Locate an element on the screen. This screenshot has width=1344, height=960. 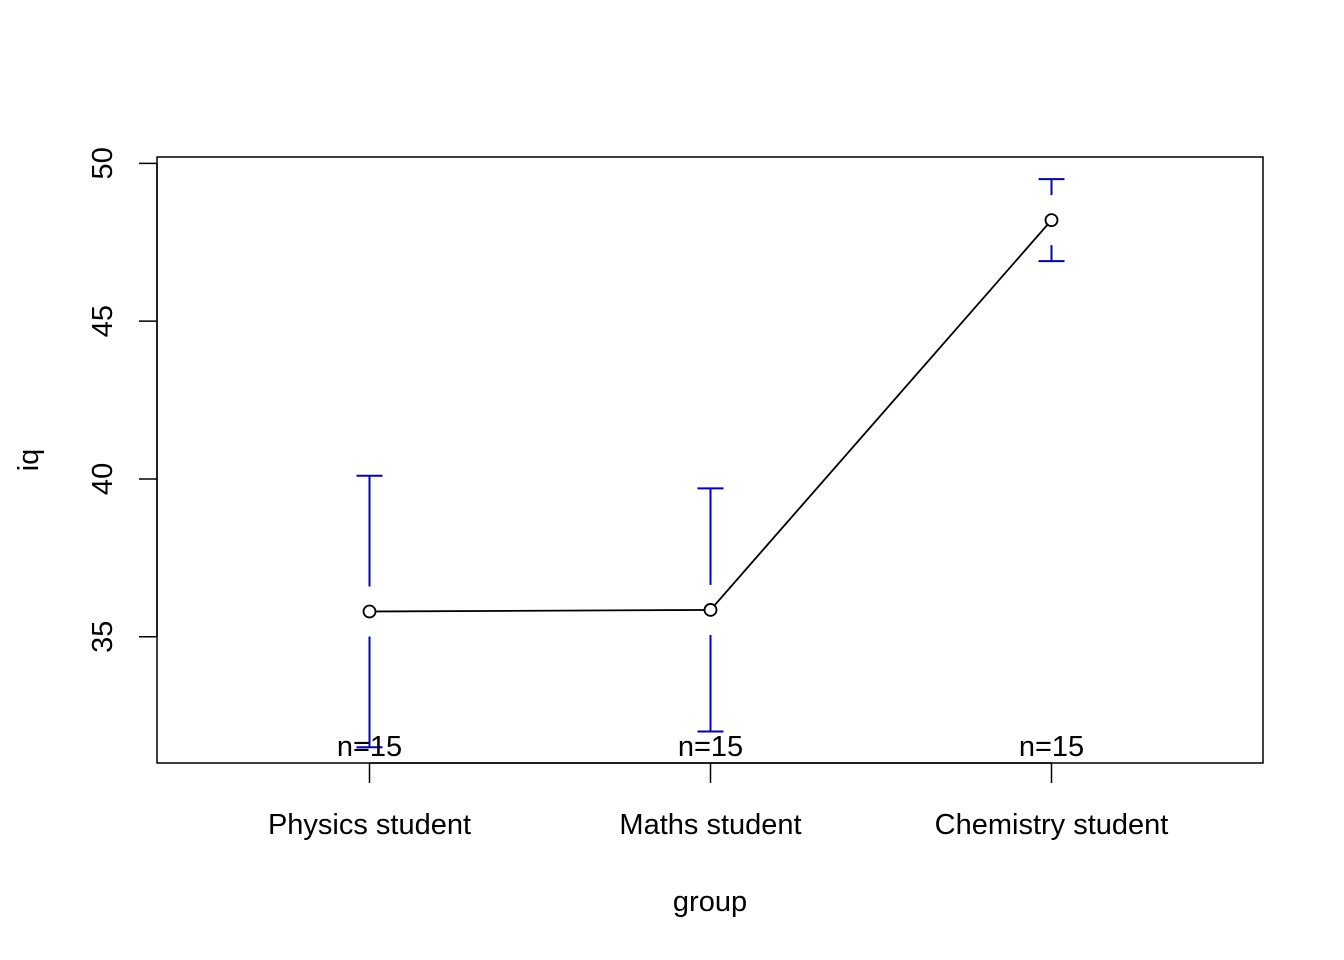
y-tick-label: 50 is located at coordinates (103, 163).